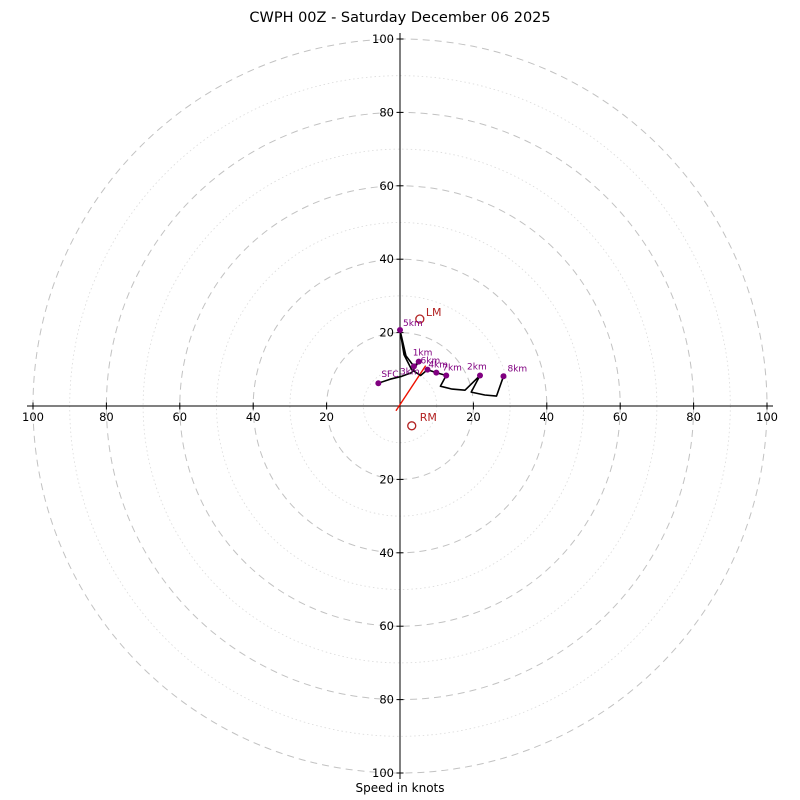  I want to click on height-label-6km: 6km, so click(431, 362).